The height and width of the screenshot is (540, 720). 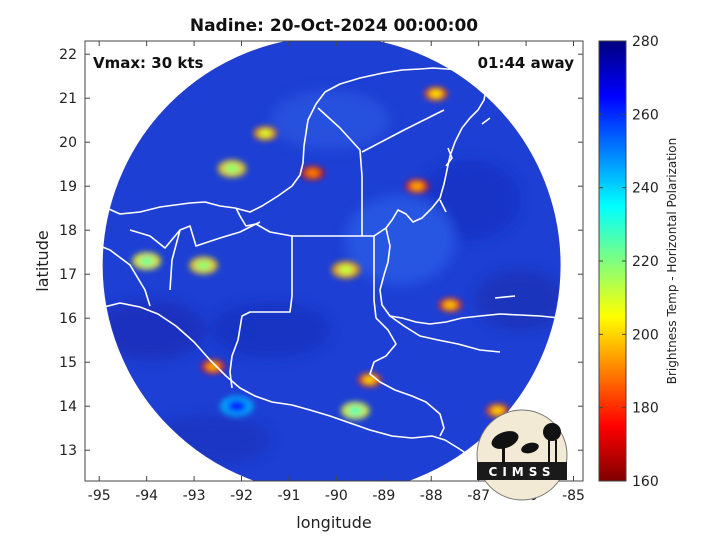 I want to click on x-tick-label: -88, so click(x=431, y=496).